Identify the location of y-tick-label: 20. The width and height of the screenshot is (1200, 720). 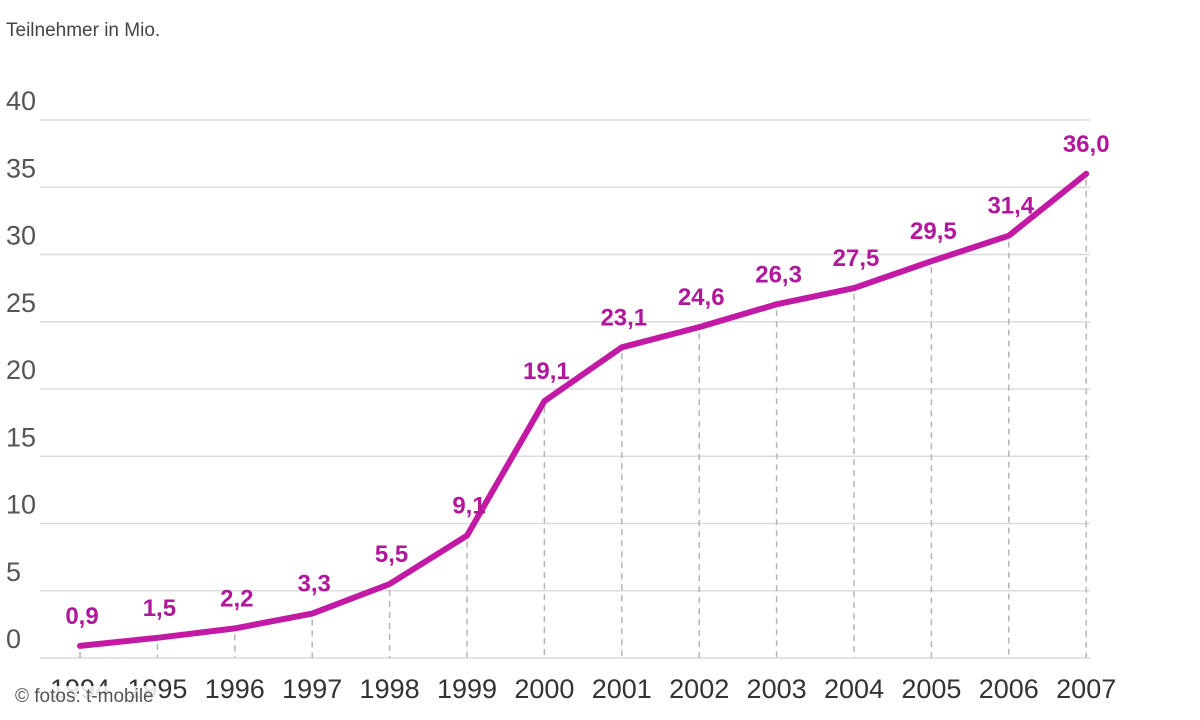
(21, 370).